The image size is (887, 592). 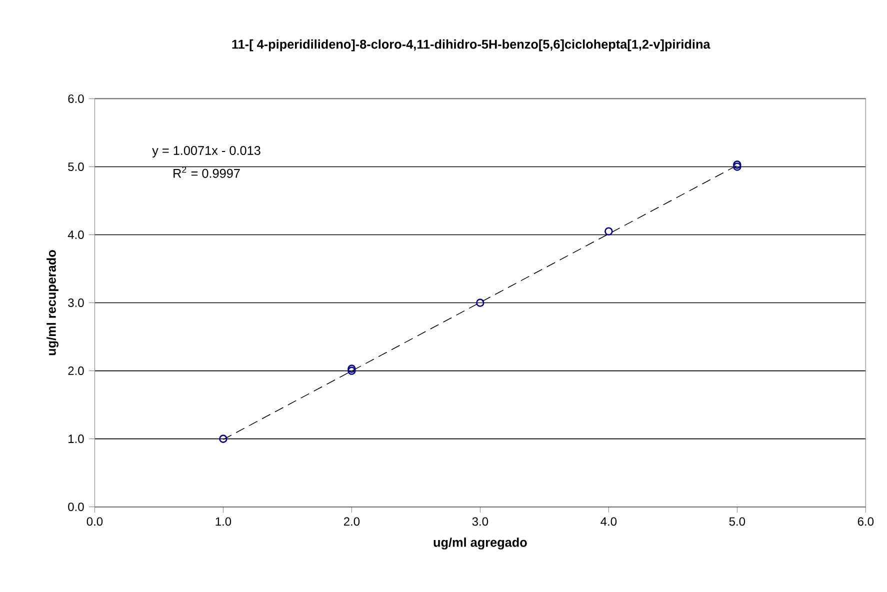 I want to click on annotation: y = 1.0071x - 0.013, so click(x=206, y=152).